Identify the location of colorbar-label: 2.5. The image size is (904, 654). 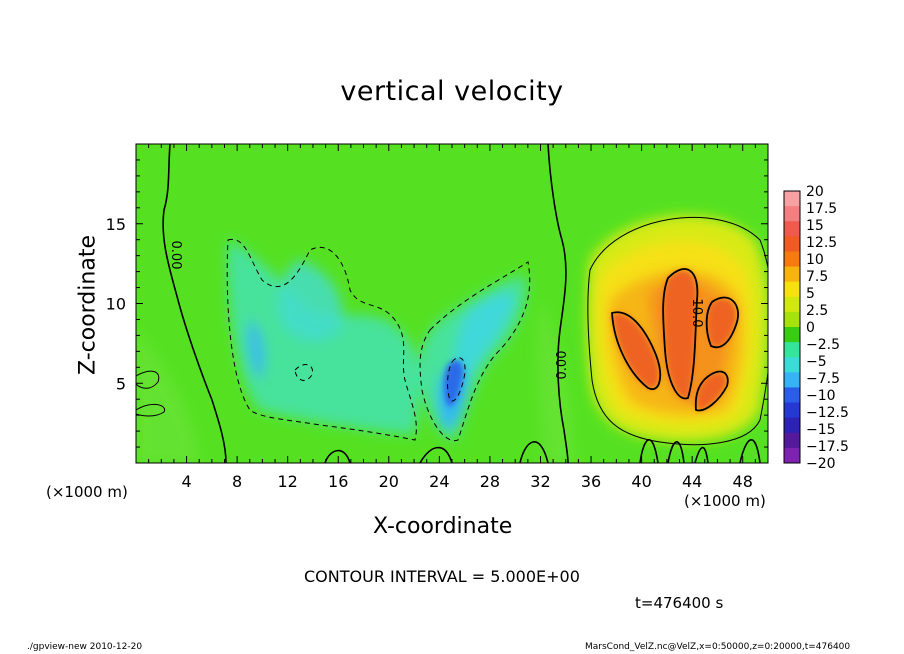
(817, 311).